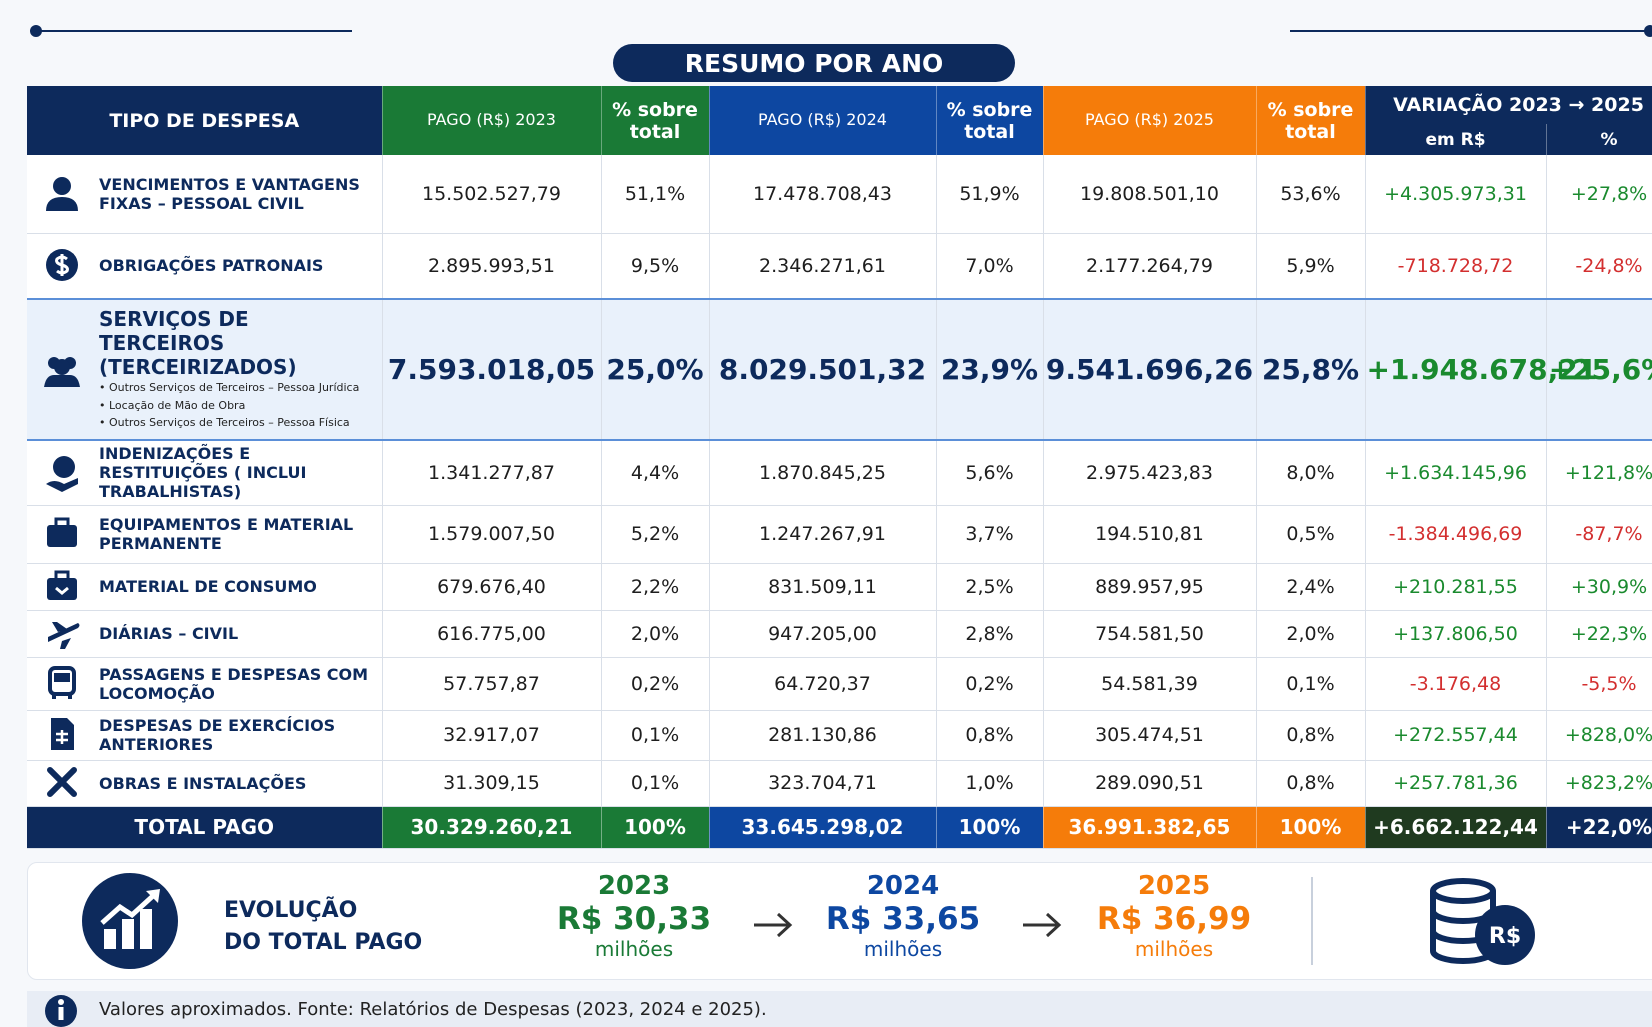 Image resolution: width=1652 pixels, height=1027 pixels. What do you see at coordinates (168, 633) in the screenshot?
I see `name-text: DIÁRIAS – CIVIL` at bounding box center [168, 633].